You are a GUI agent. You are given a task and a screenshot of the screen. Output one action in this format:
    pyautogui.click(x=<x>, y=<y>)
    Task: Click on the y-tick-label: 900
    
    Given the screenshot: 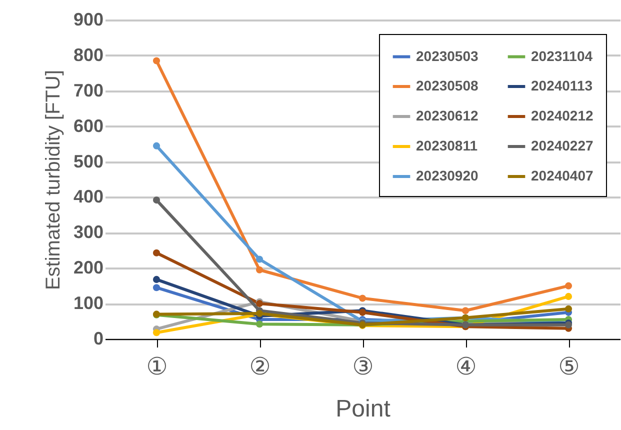 What is the action you would take?
    pyautogui.click(x=88, y=20)
    